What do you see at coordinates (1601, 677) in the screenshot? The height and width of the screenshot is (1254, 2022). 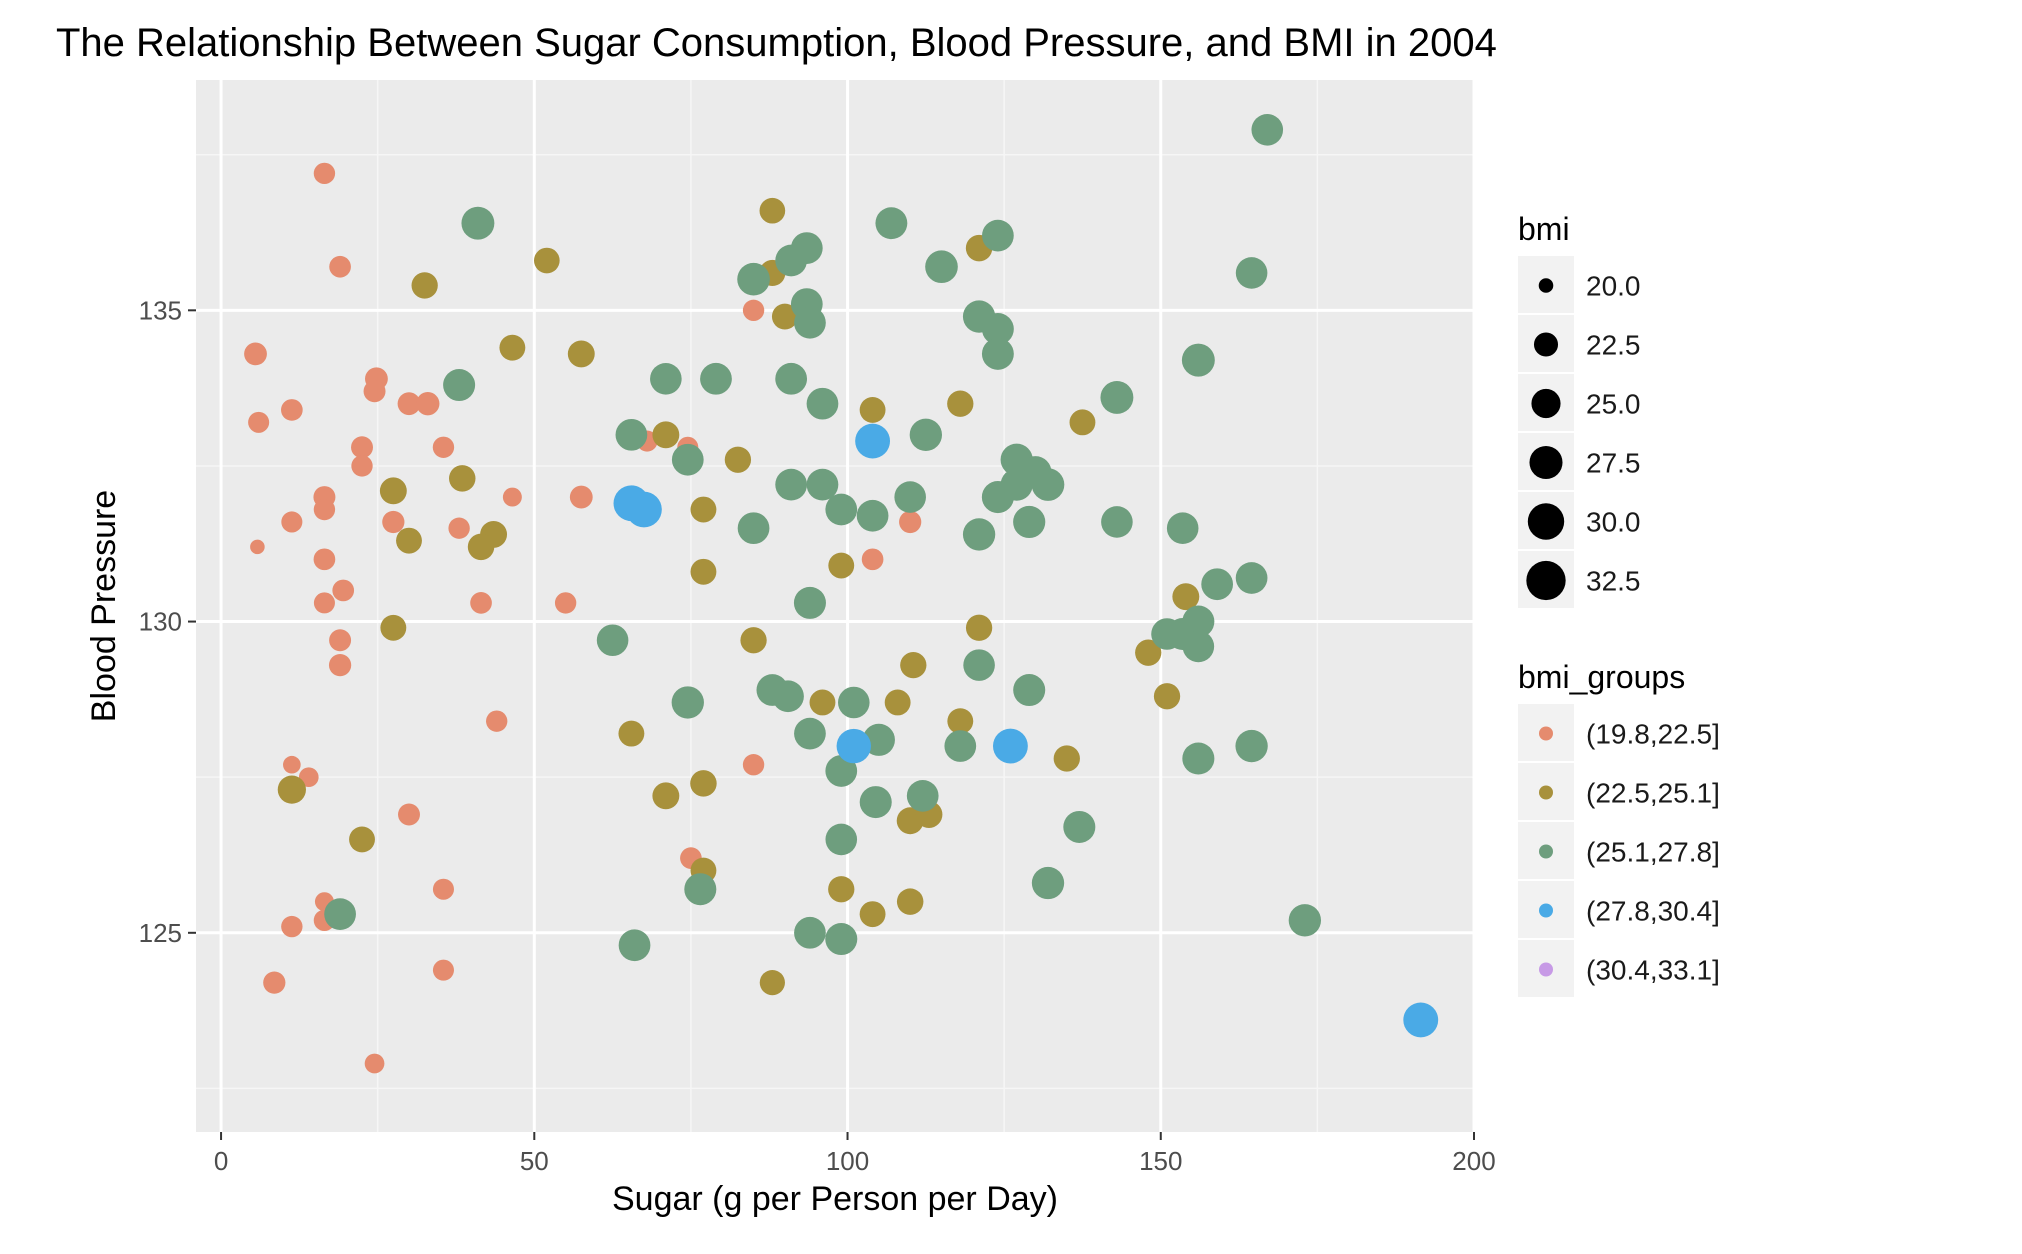 I see `color-legend-title: bmi_groups` at bounding box center [1601, 677].